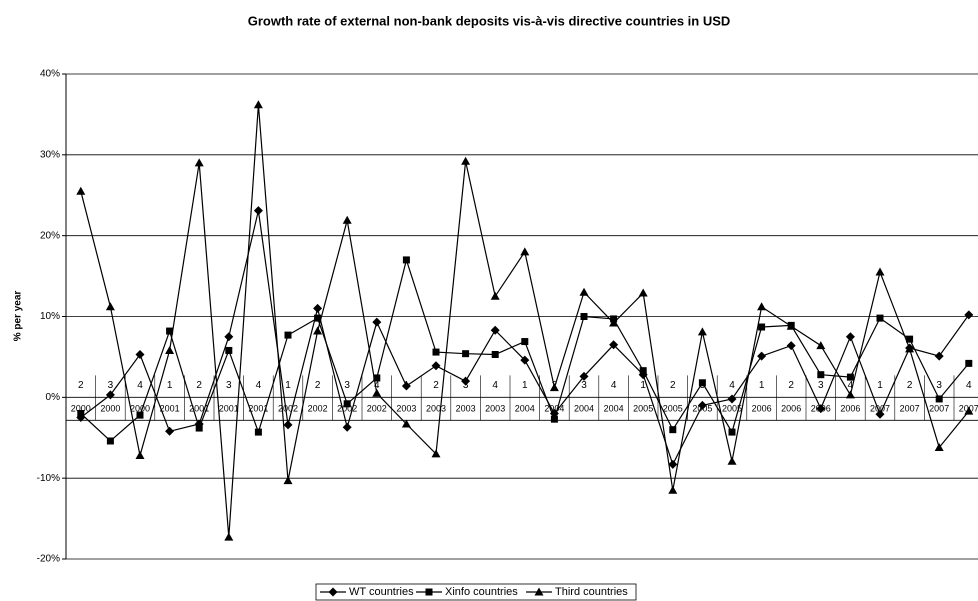 The height and width of the screenshot is (601, 978). I want to click on y-tick-label: -20%, so click(48, 559).